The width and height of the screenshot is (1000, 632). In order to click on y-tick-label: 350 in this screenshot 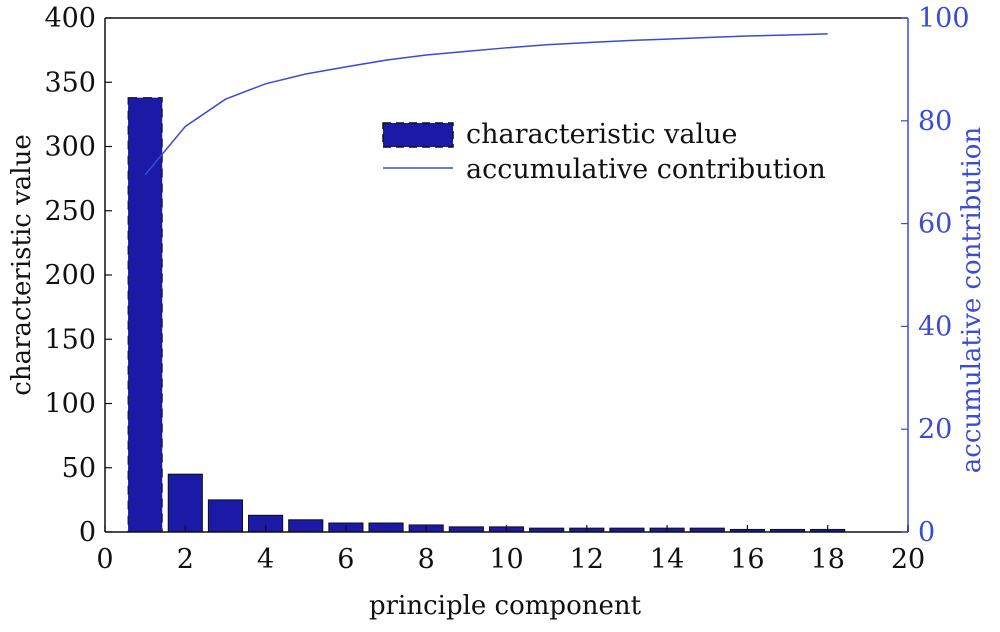, I will do `click(70, 82)`.